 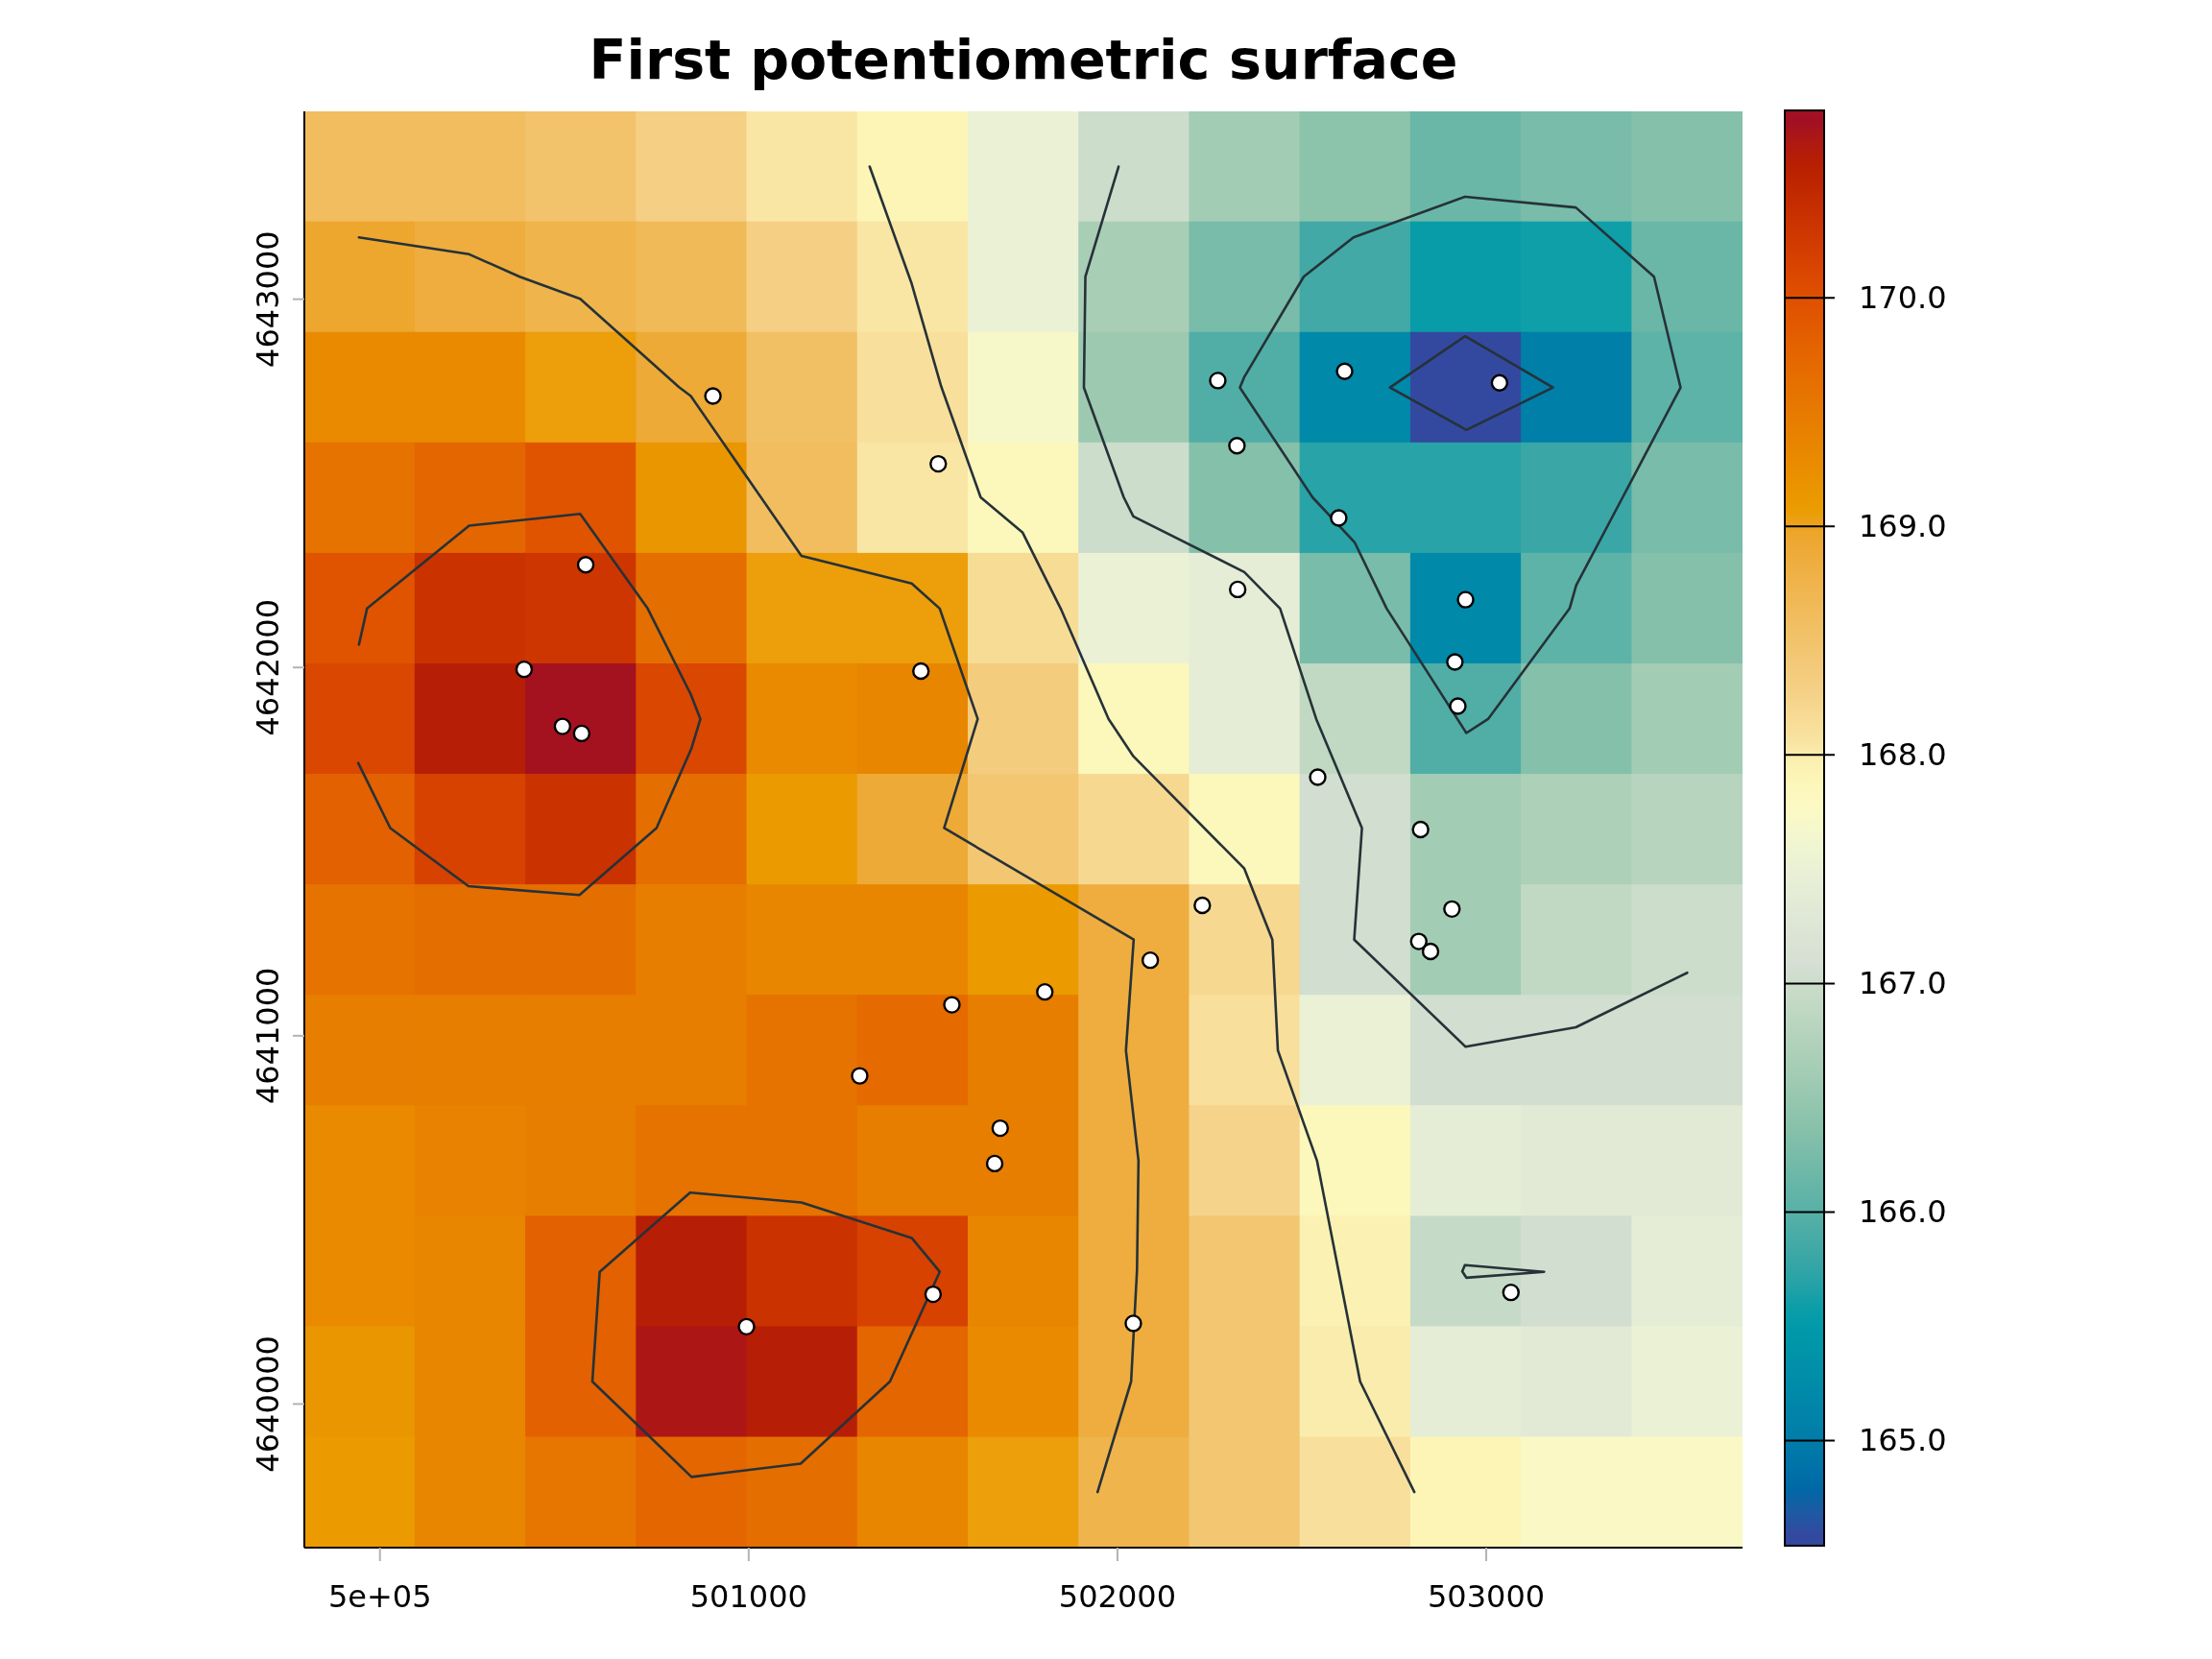 What do you see at coordinates (1486, 1596) in the screenshot?
I see `x-tick-label: 503000` at bounding box center [1486, 1596].